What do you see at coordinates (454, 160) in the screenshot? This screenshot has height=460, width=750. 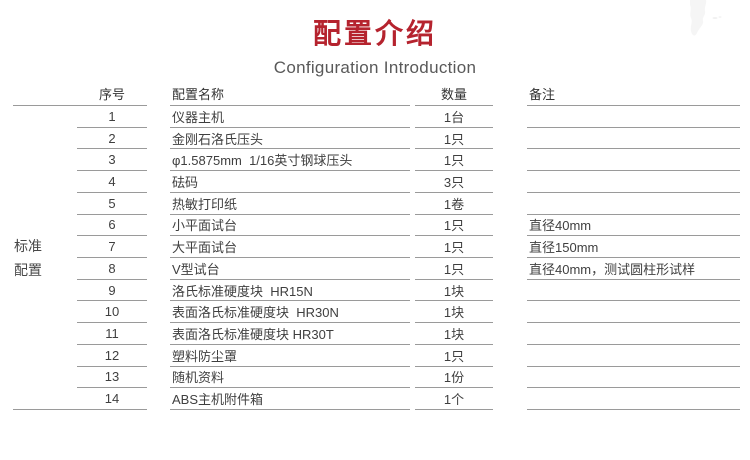 I see `table-row-3-qty: 1只` at bounding box center [454, 160].